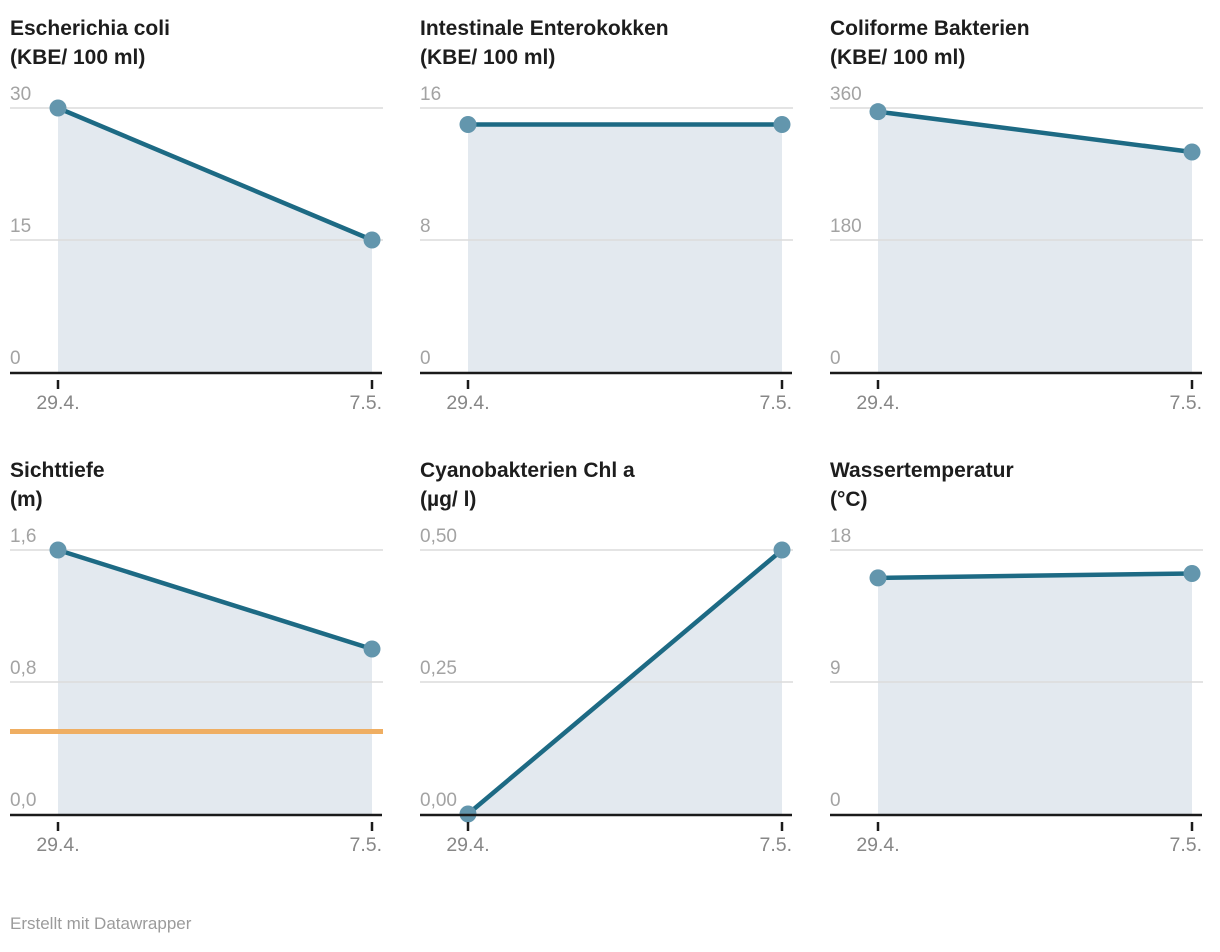  What do you see at coordinates (57, 470) in the screenshot?
I see `chart-title-text: Sichttiefe` at bounding box center [57, 470].